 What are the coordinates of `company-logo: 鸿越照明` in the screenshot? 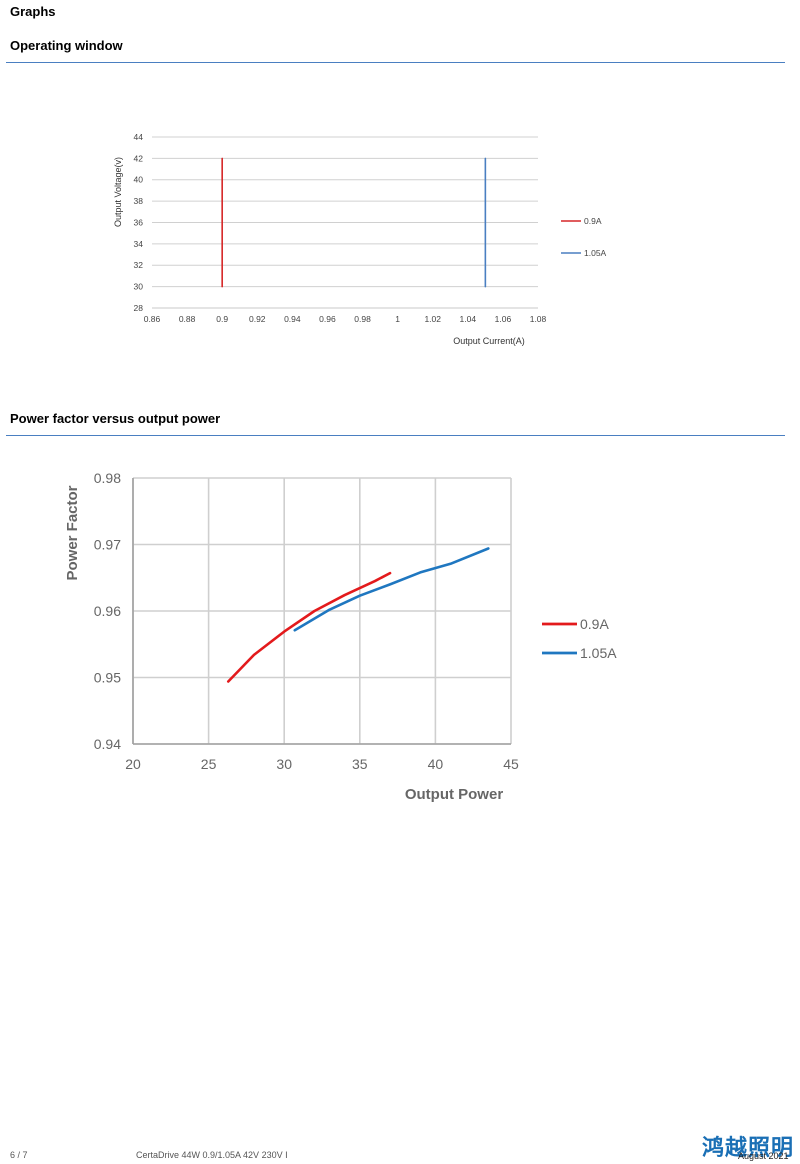 It's located at (748, 1148).